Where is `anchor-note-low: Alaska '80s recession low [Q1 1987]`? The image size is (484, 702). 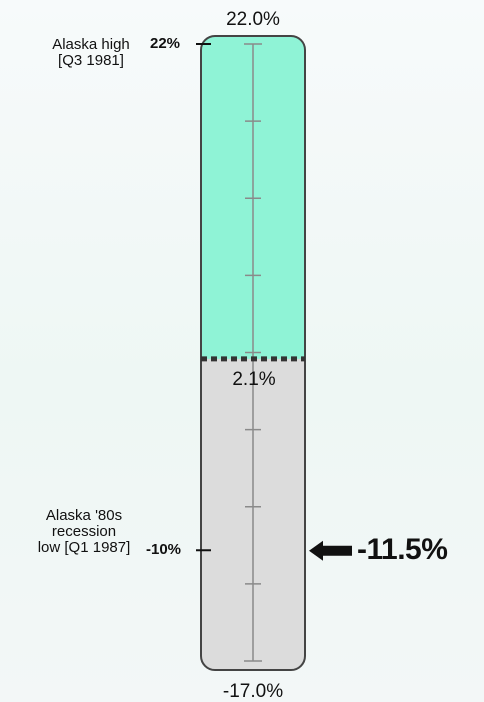 anchor-note-low: Alaska '80s recession low [Q1 1987] is located at coordinates (84, 532).